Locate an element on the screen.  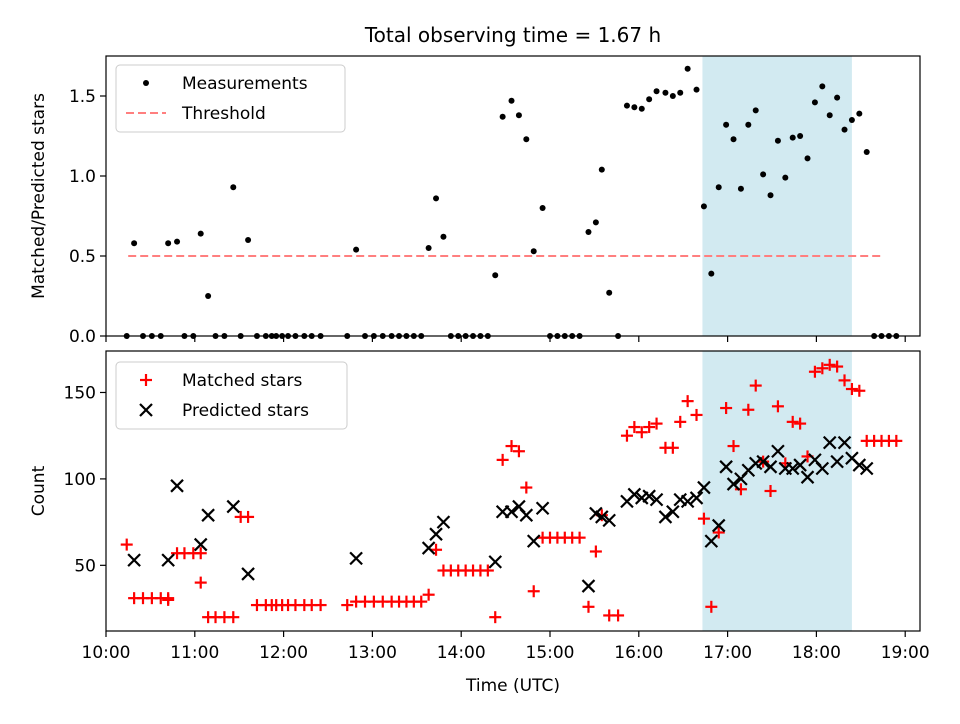
y-tick-label: 50 is located at coordinates (85, 566).